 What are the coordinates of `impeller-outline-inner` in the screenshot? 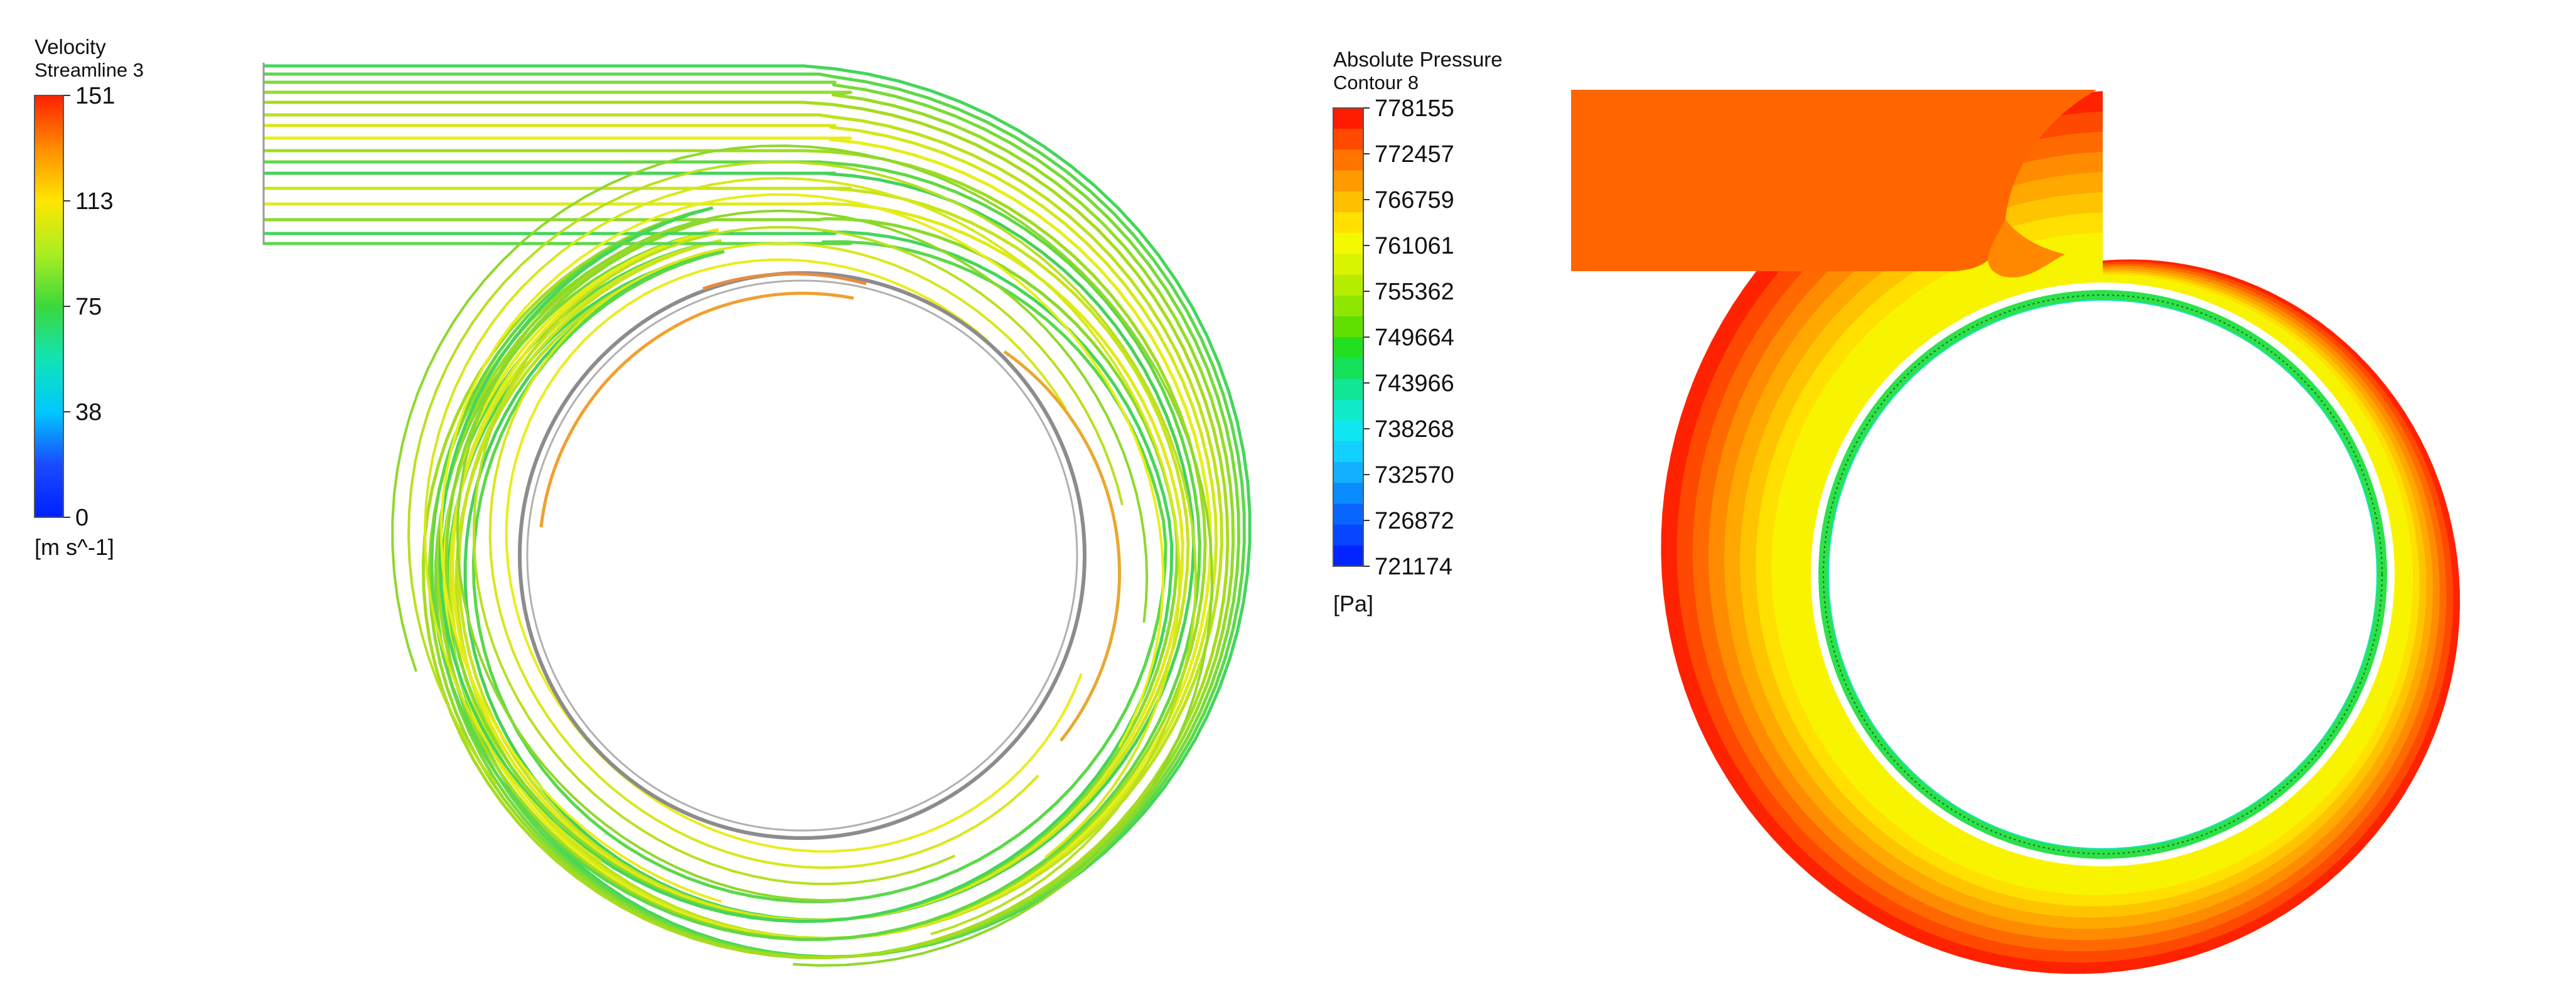 It's located at (802, 555).